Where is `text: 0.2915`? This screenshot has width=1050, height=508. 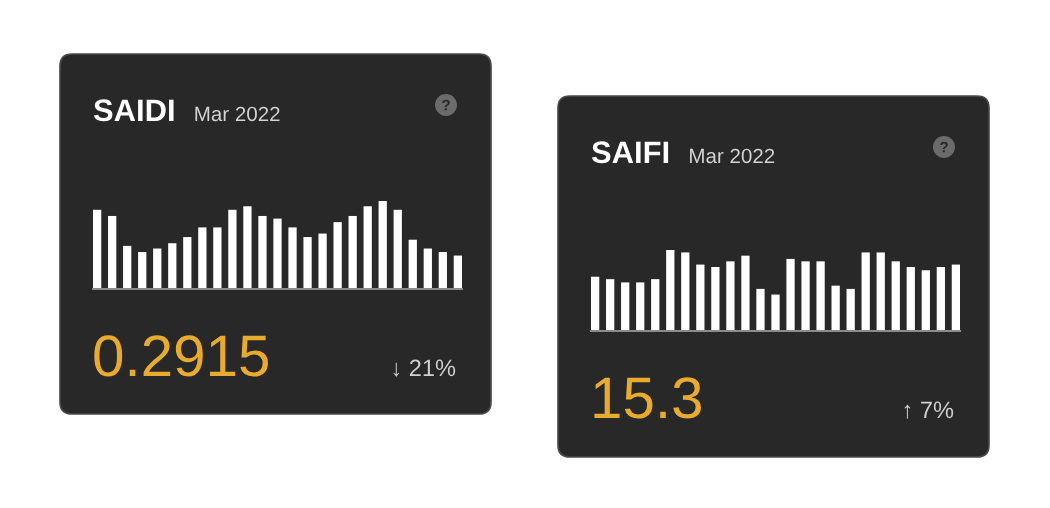
text: 0.2915 is located at coordinates (181, 356).